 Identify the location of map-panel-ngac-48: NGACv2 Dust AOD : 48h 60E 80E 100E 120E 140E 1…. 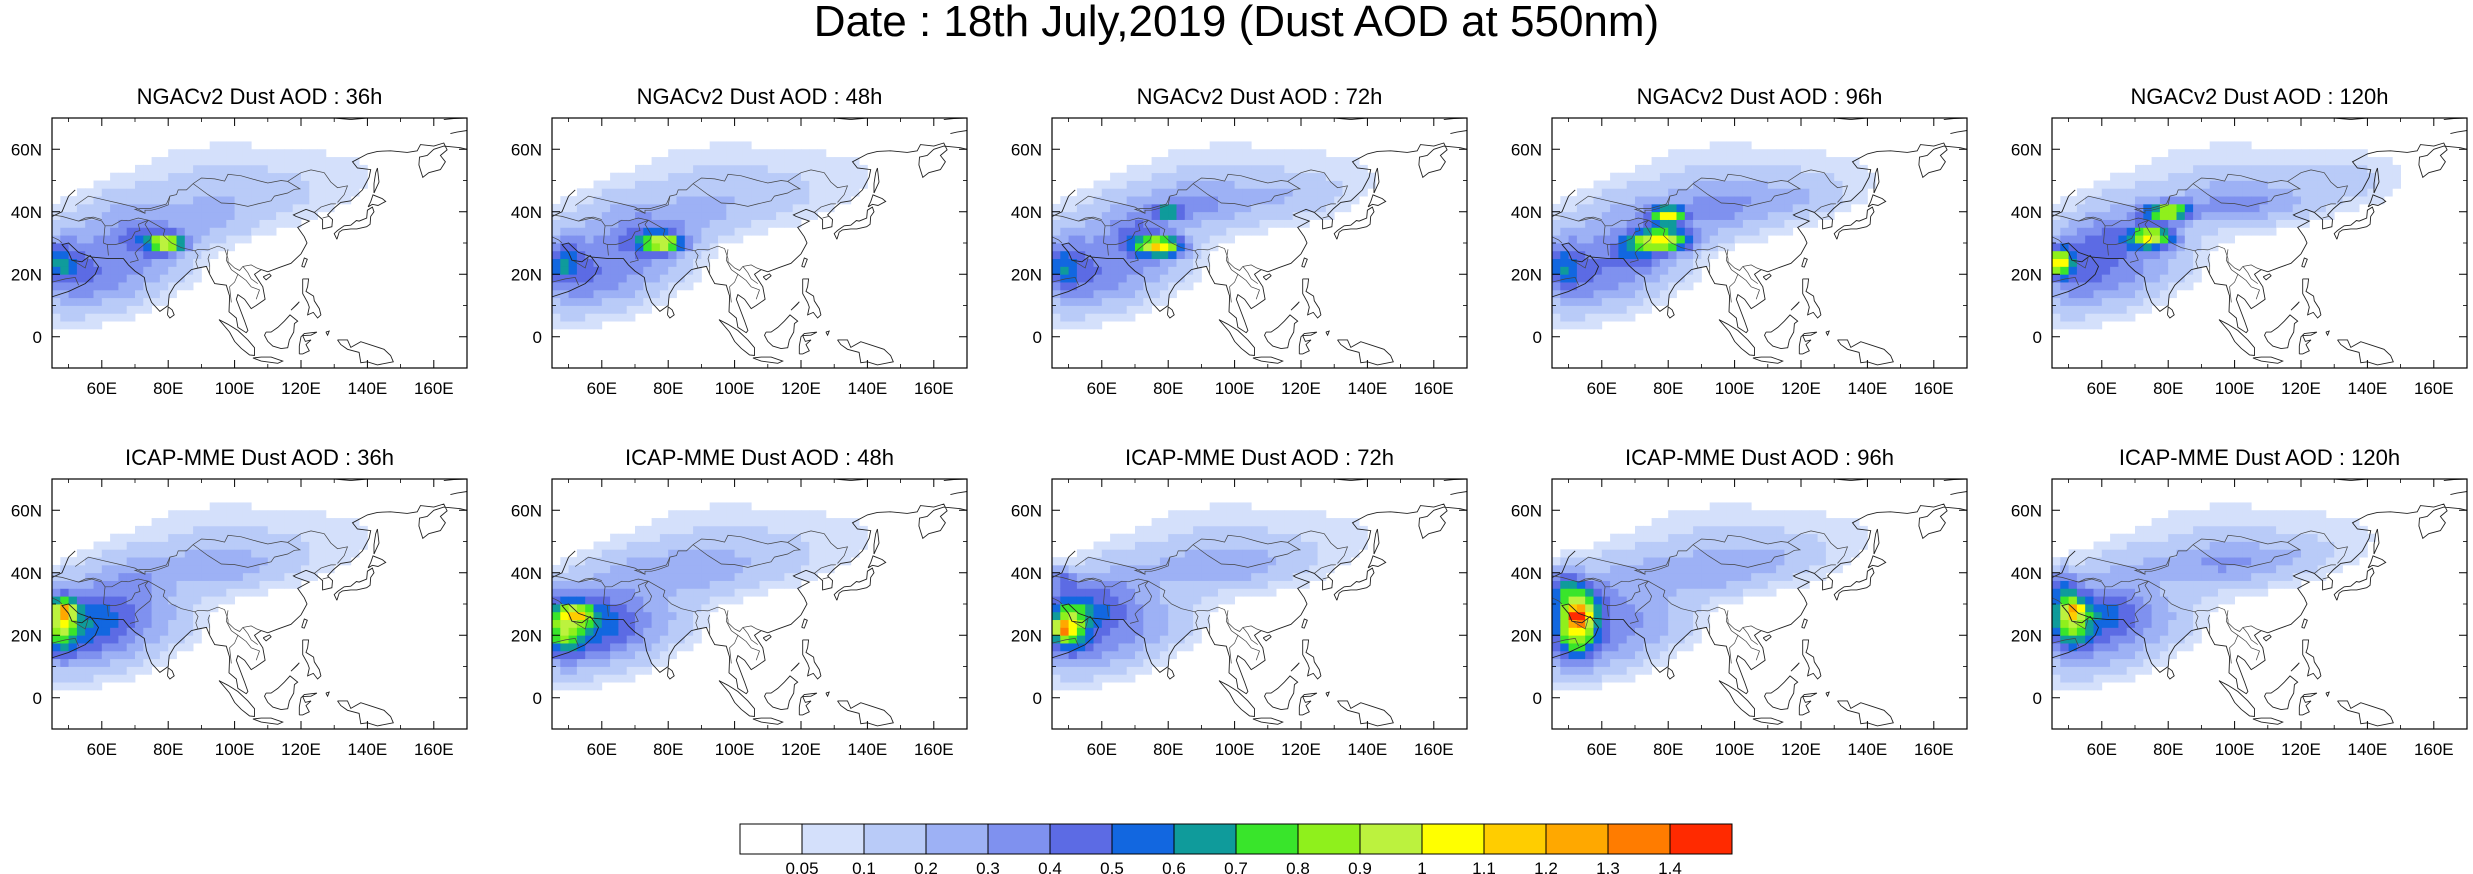
(739, 242).